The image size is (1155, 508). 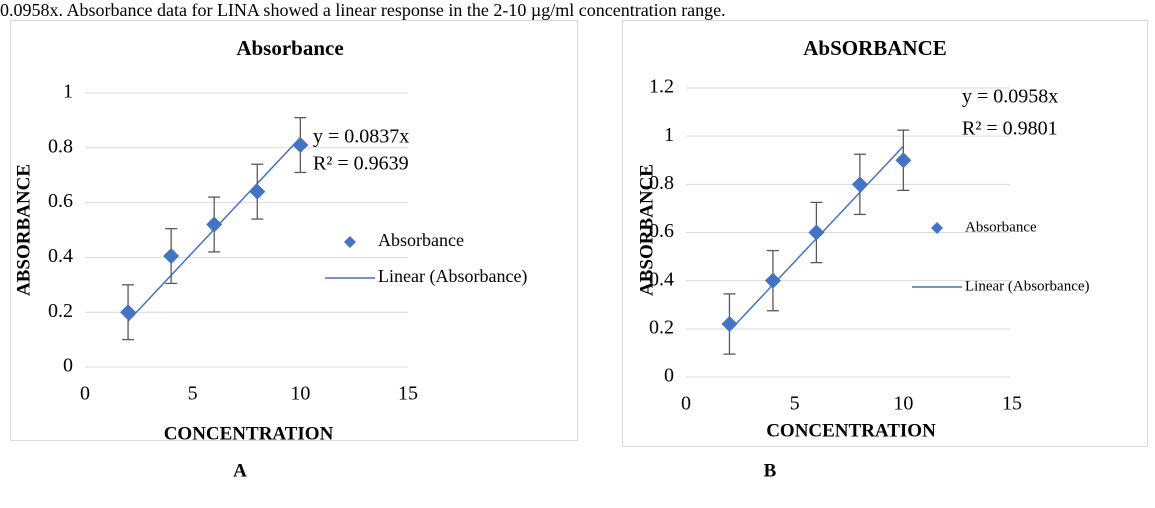 I want to click on trend-r2: R² = 0.9639, so click(x=361, y=164).